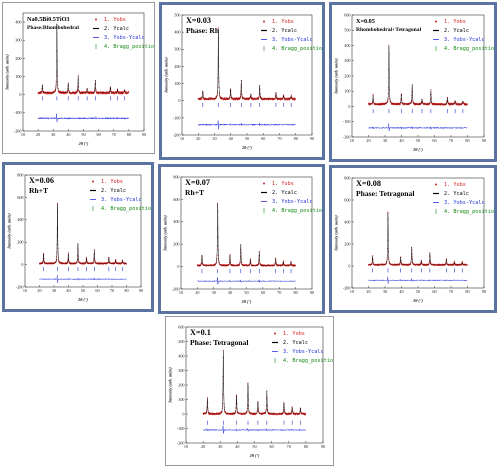  I want to click on panel-title: X=0.03, so click(198, 20).